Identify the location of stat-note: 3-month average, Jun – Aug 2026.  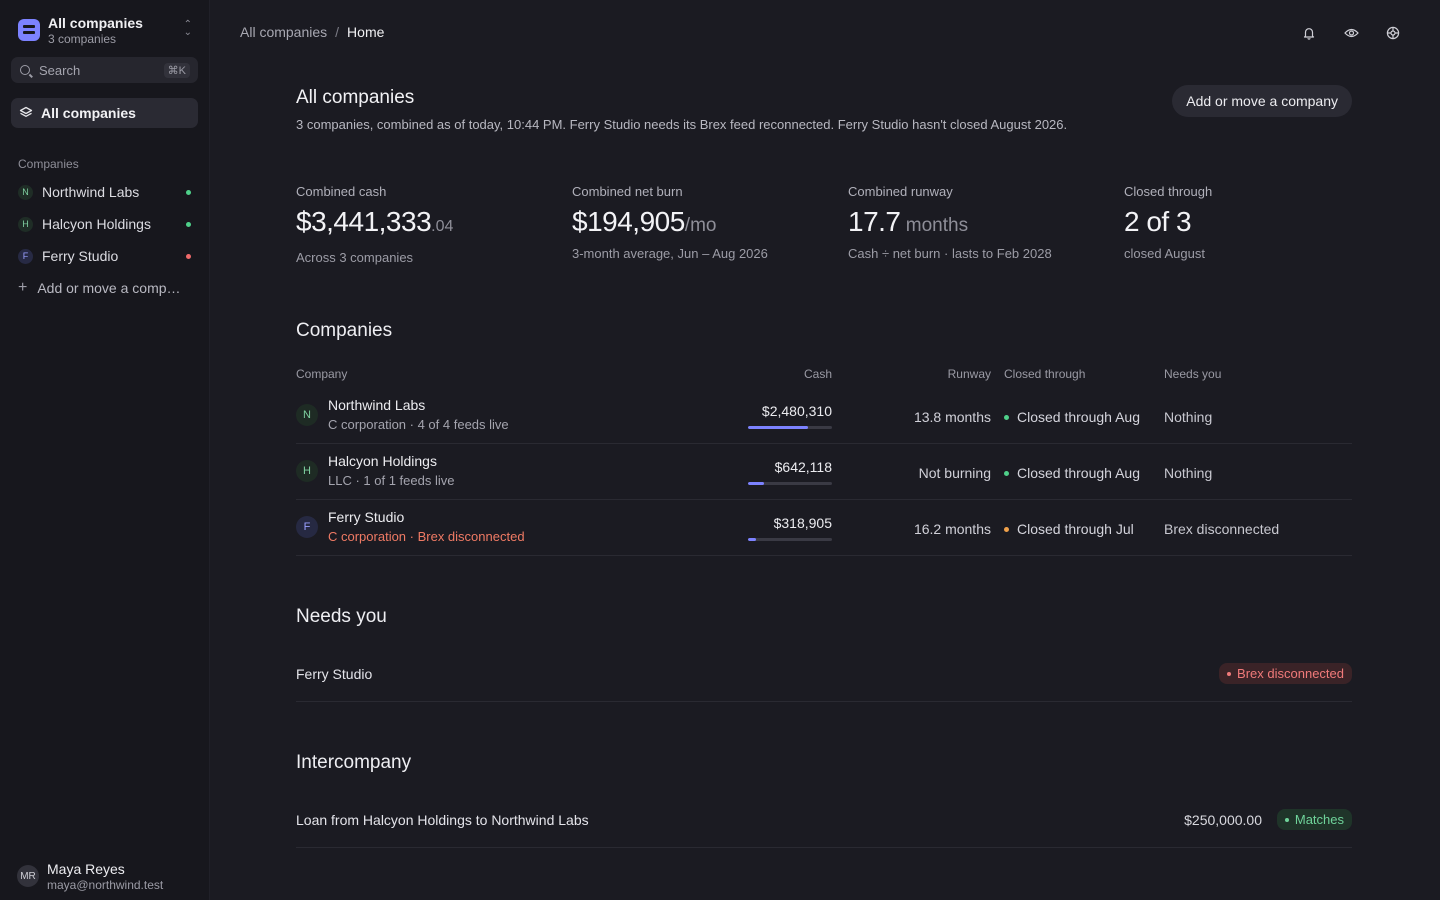
(670, 253).